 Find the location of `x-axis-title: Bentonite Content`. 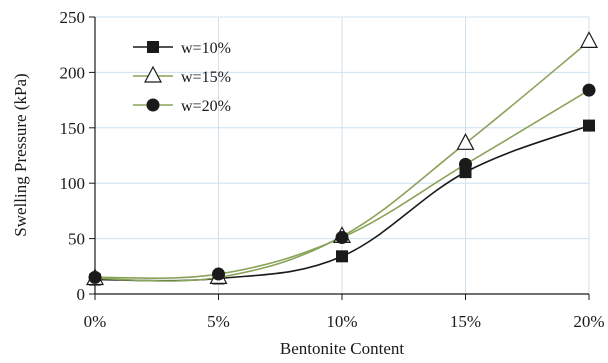

x-axis-title: Bentonite Content is located at coordinates (342, 348).